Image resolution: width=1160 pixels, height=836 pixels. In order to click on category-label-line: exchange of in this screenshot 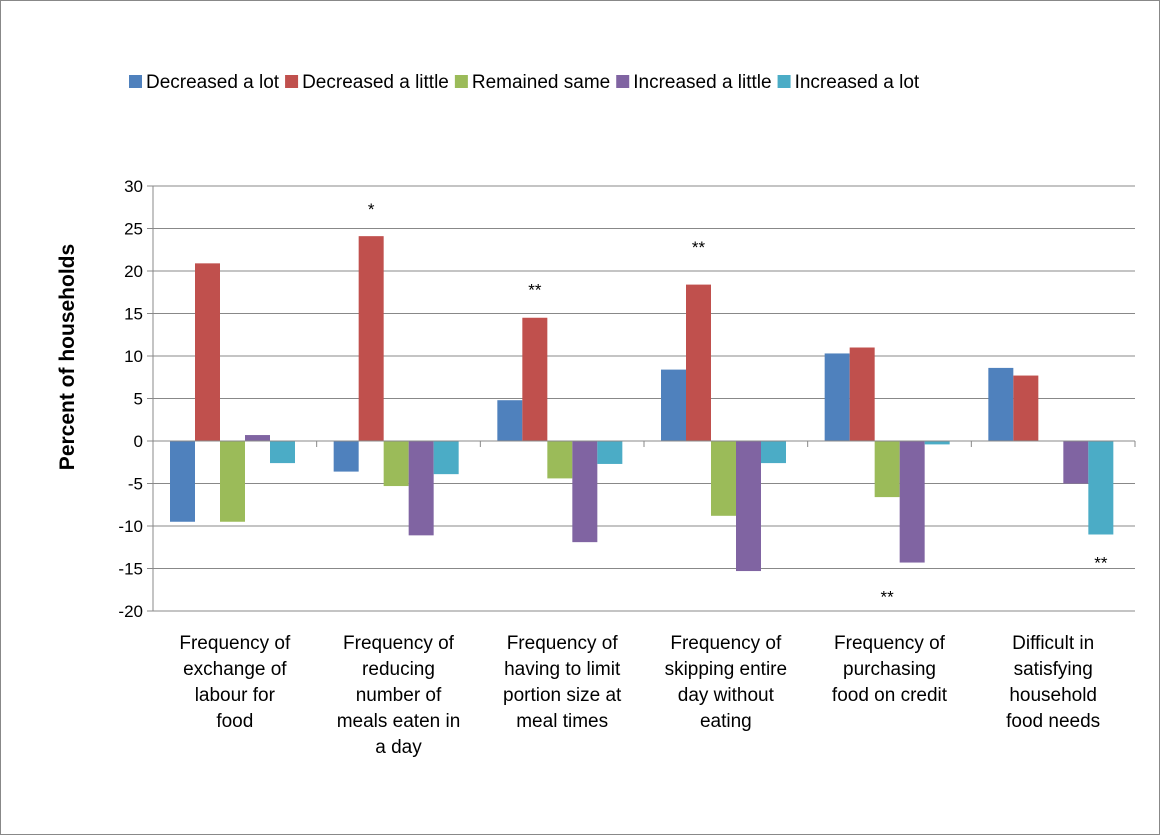, I will do `click(235, 669)`.